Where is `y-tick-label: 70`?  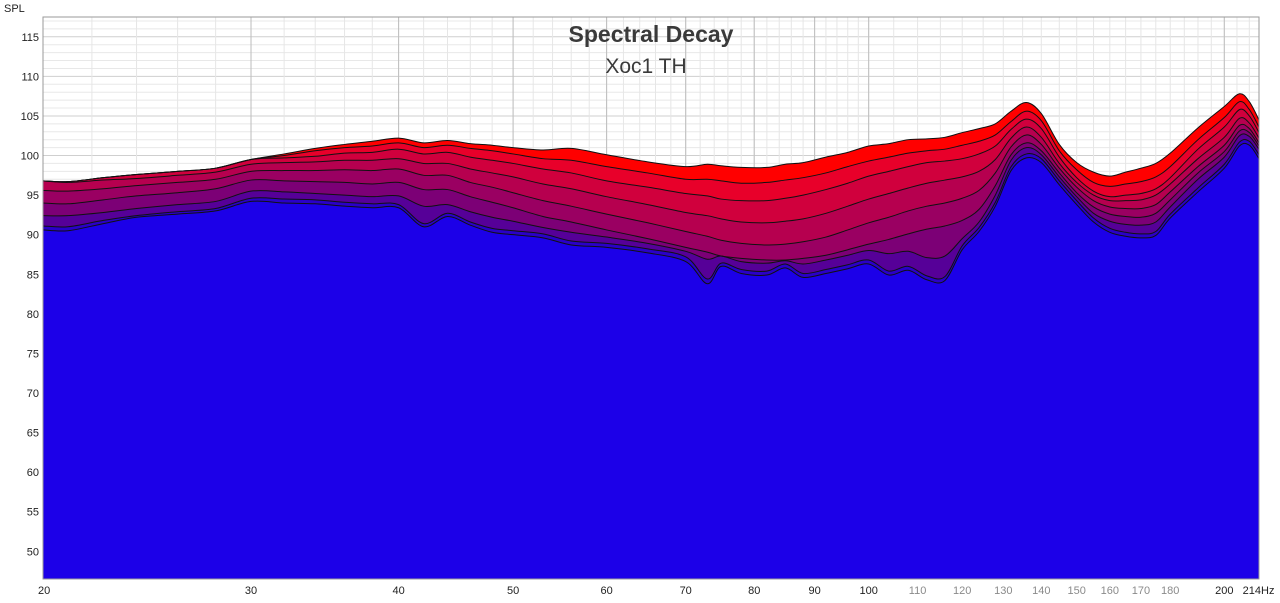
y-tick-label: 70 is located at coordinates (33, 394).